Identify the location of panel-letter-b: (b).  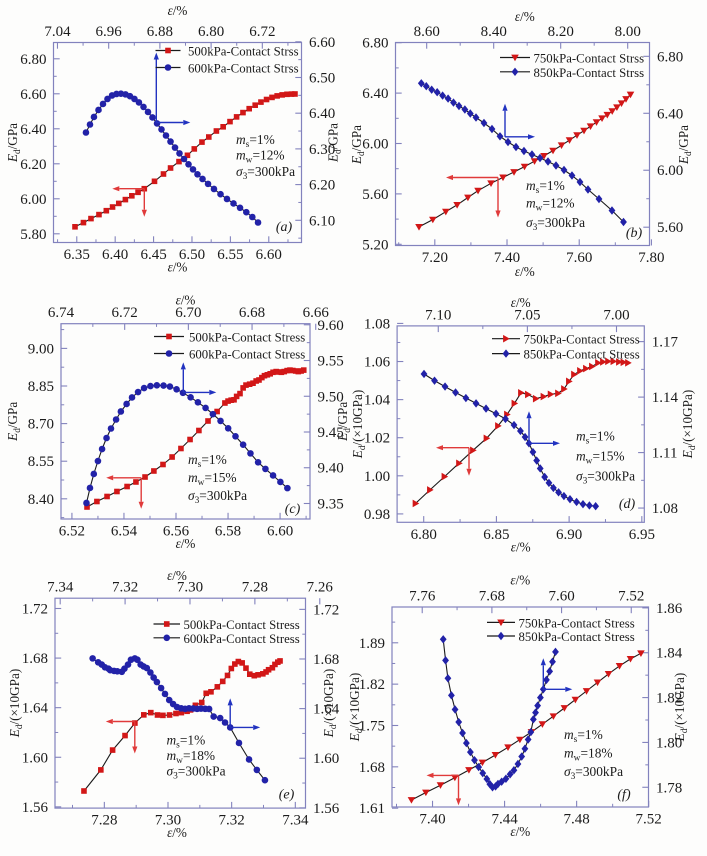
(634, 233).